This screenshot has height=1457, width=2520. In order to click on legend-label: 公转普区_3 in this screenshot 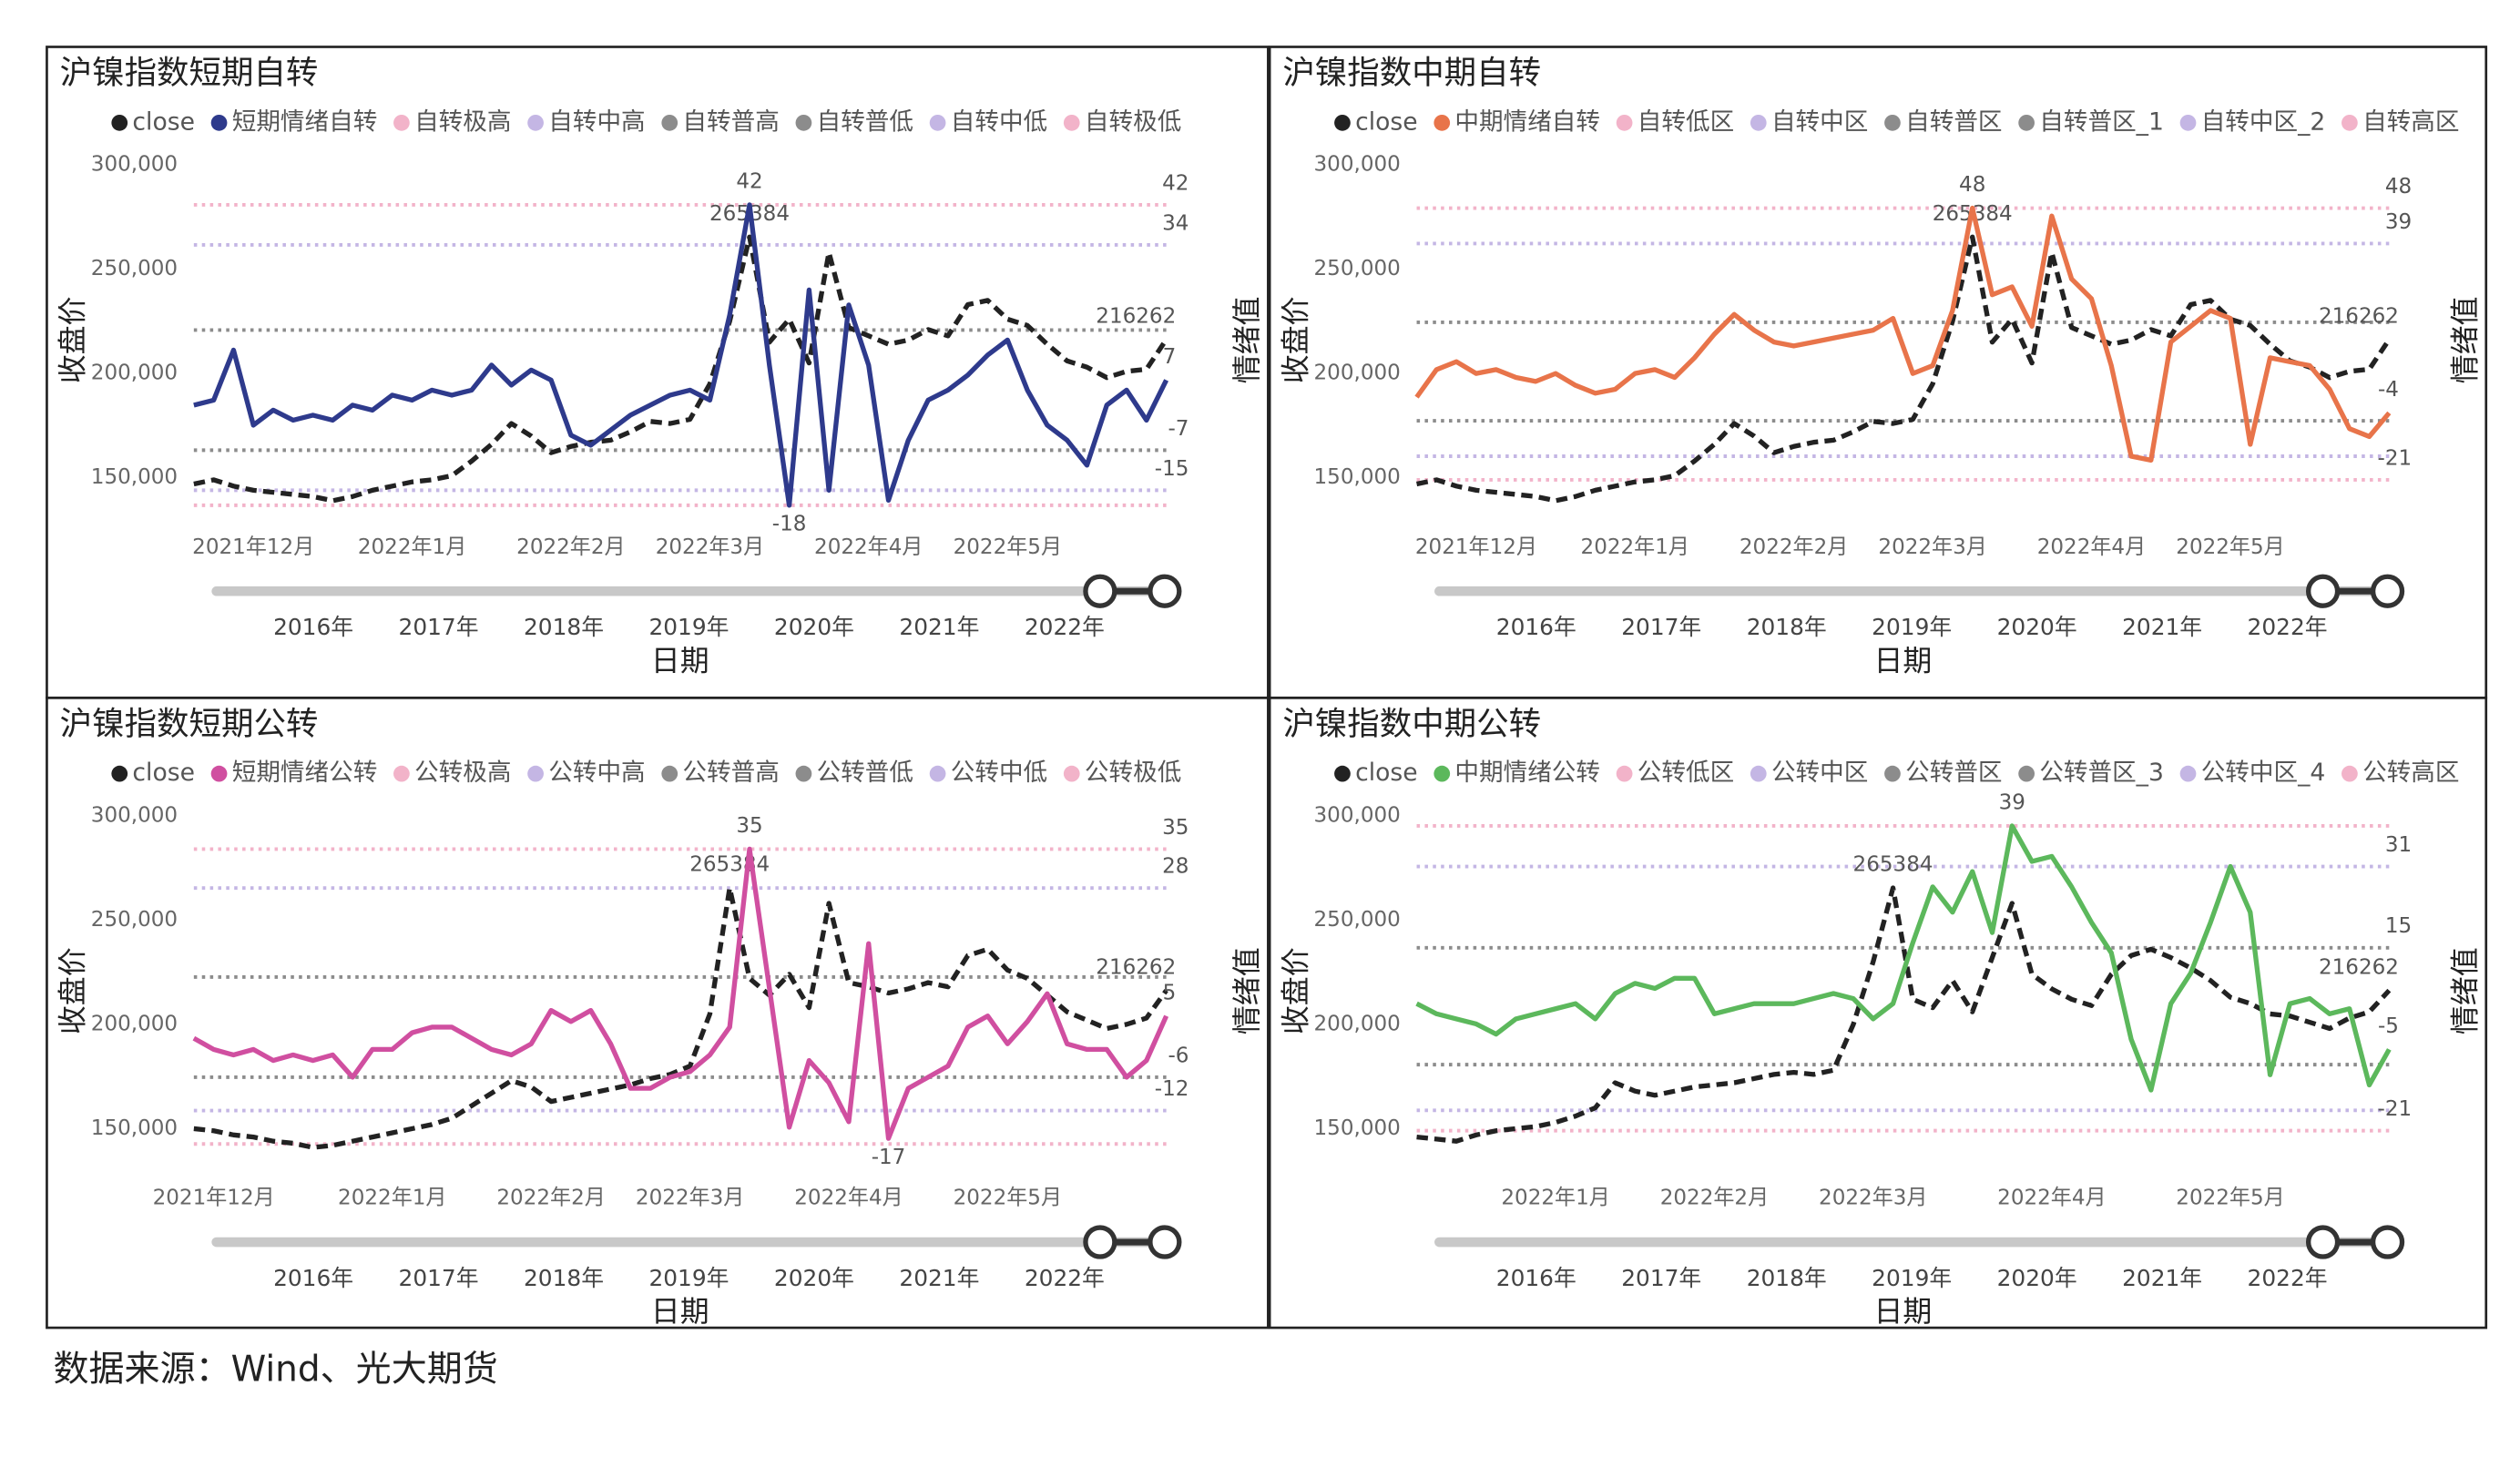, I will do `click(2101, 773)`.